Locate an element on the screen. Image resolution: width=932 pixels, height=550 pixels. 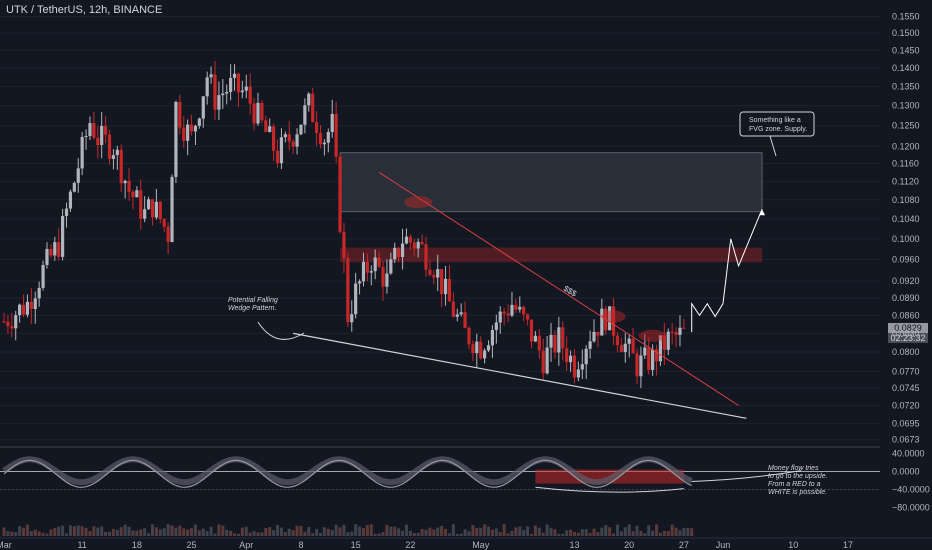
price-tick-label: 0.1550 is located at coordinates (906, 17).